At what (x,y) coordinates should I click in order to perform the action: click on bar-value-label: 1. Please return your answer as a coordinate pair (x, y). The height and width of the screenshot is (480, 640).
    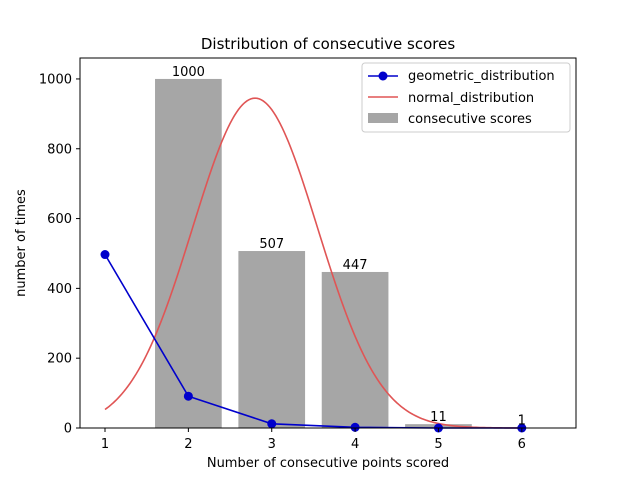
    Looking at the image, I should click on (522, 421).